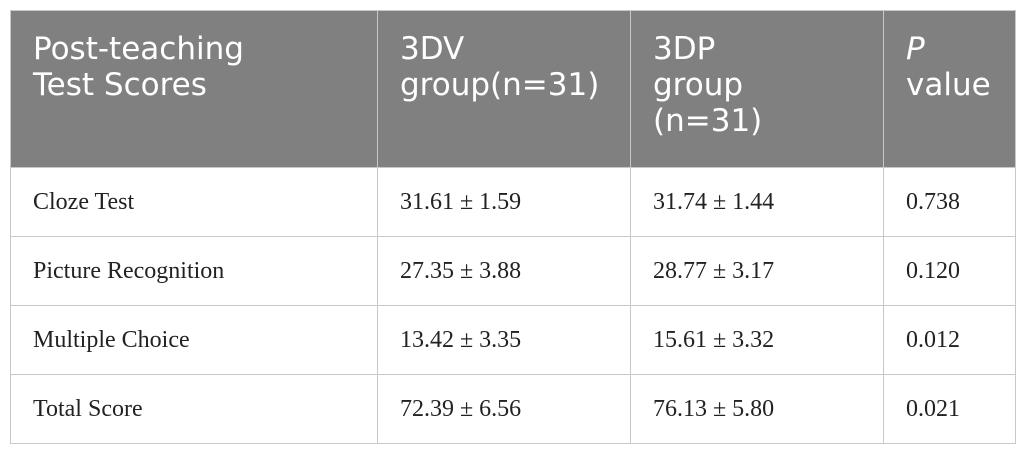  I want to click on table-cell: 0.738, so click(949, 202).